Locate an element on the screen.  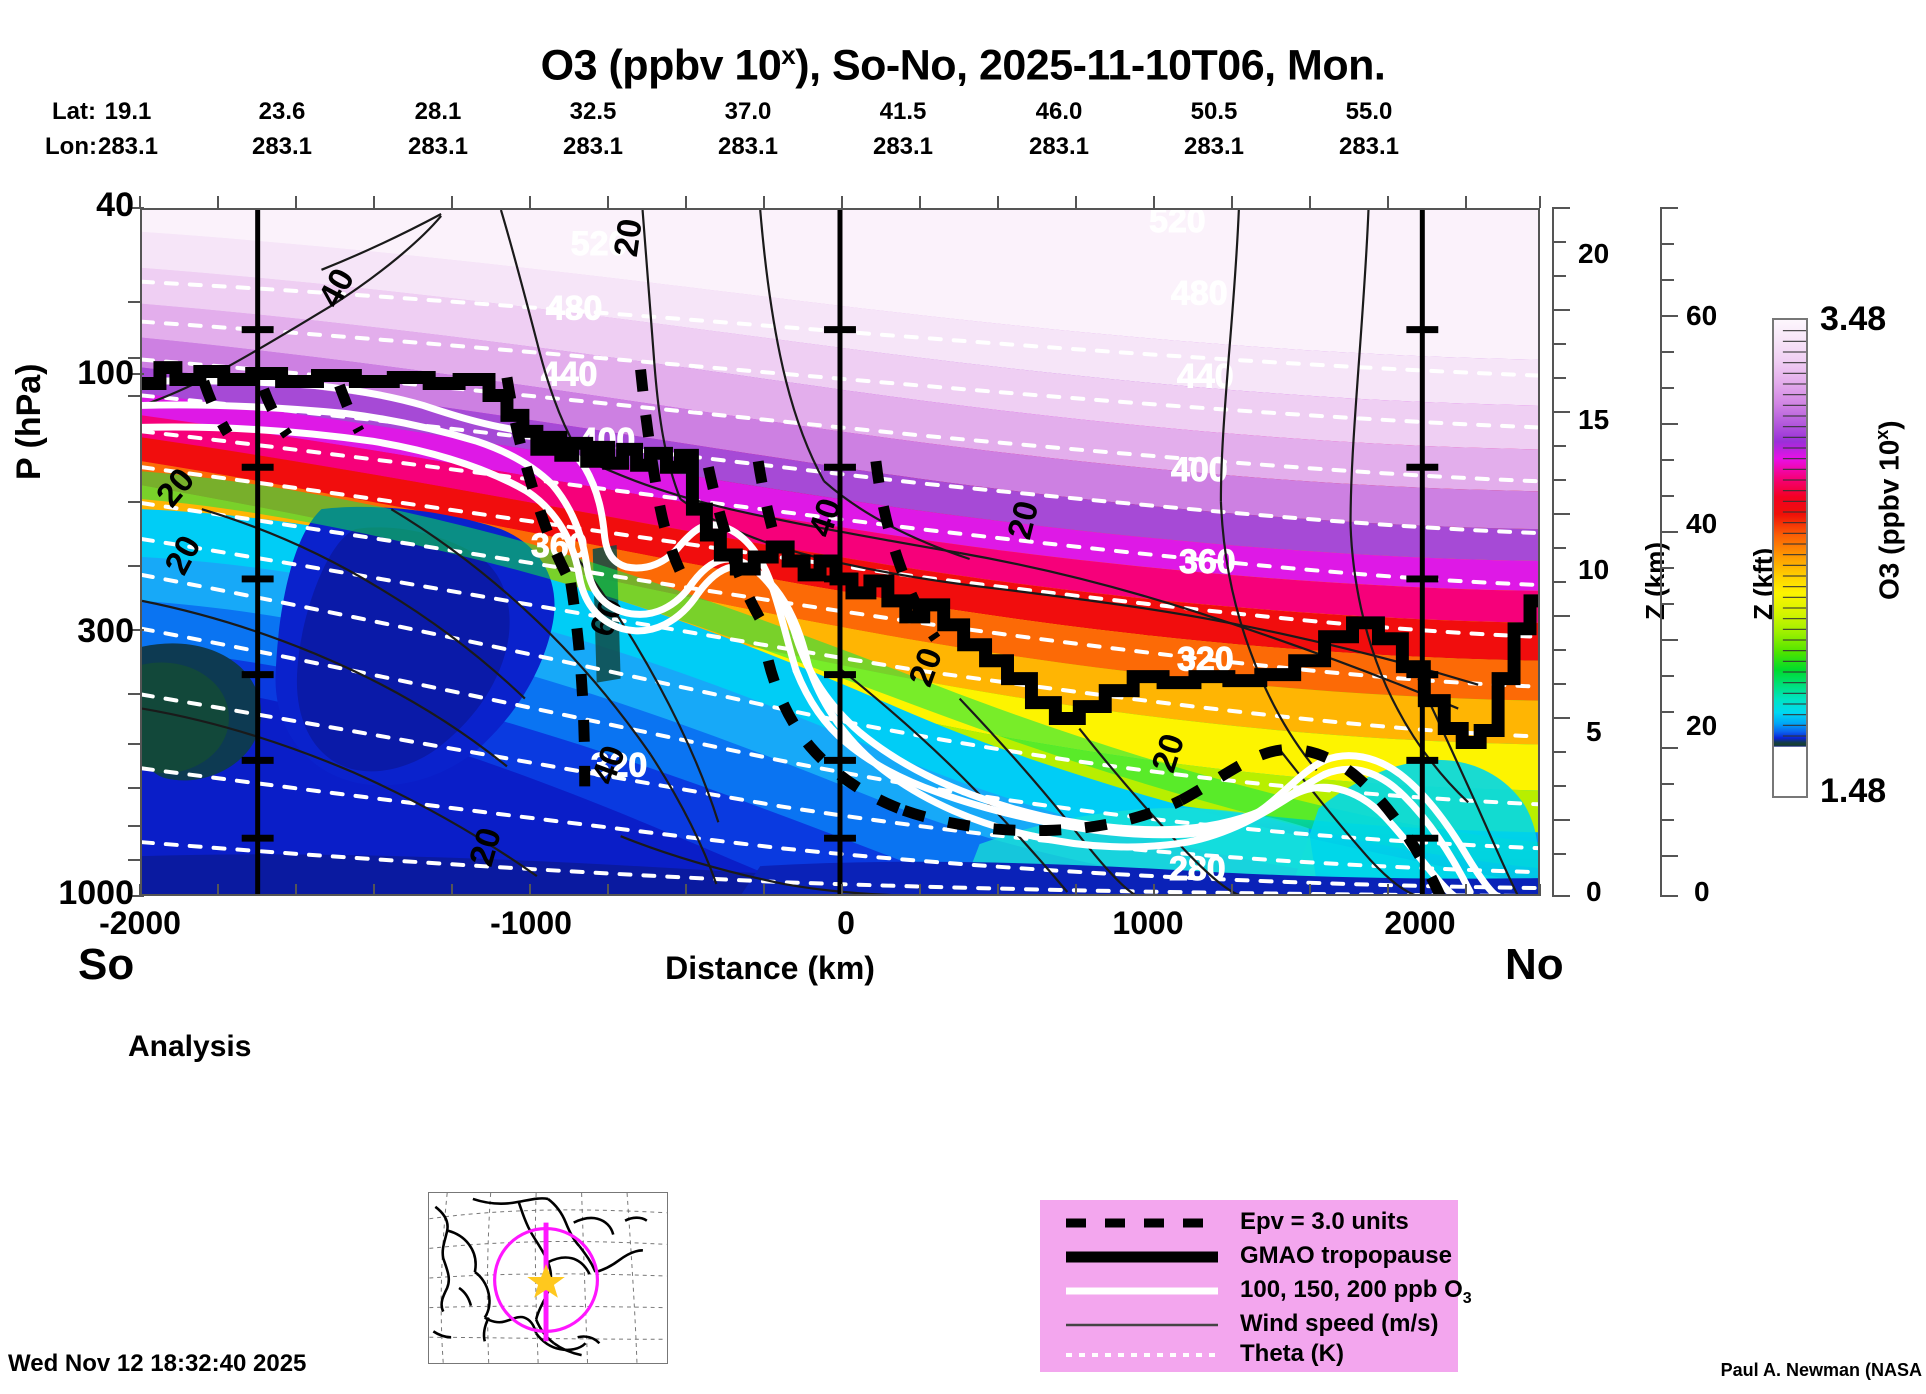
colorbar-gradient is located at coordinates (1790, 533).